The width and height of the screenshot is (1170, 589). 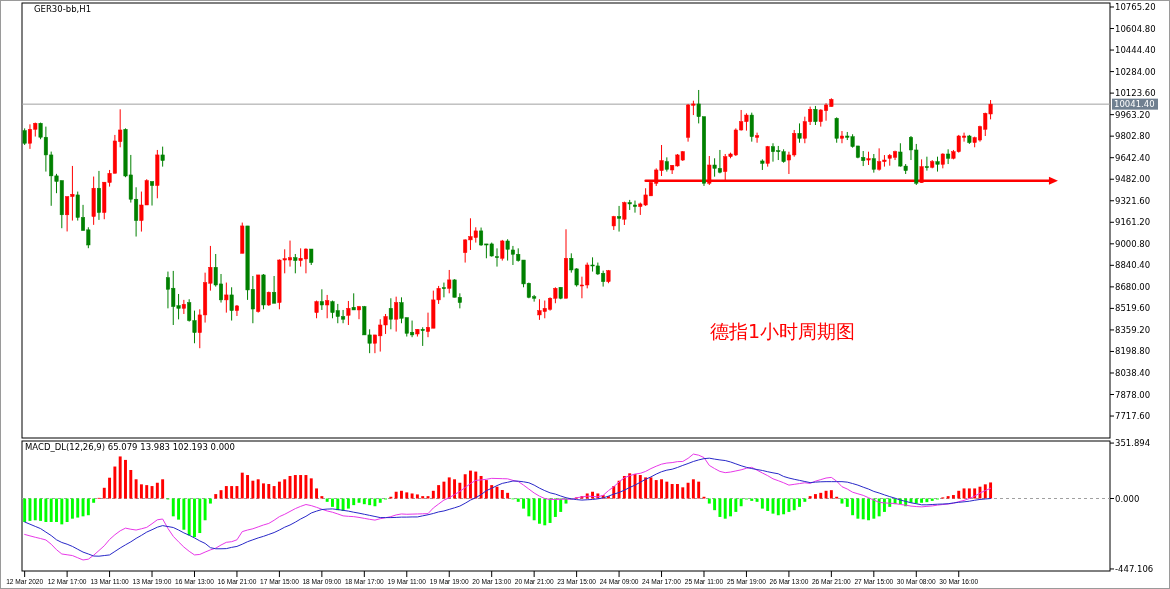 I want to click on y-tick-label: -447.106, so click(x=1134, y=568).